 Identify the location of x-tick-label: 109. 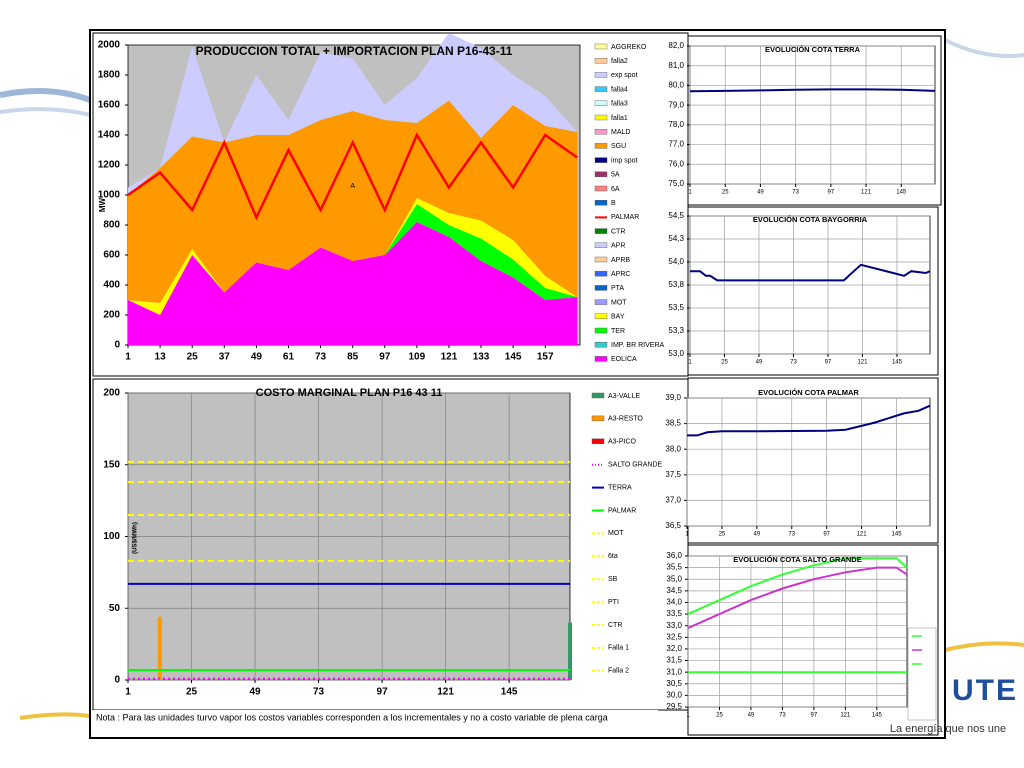
(417, 357).